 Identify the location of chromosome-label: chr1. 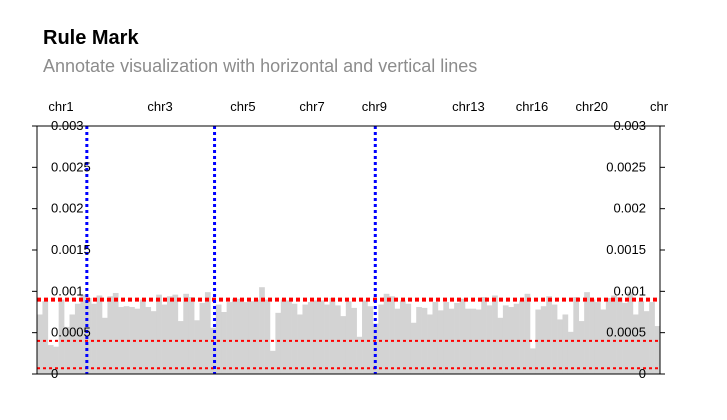
(60, 106).